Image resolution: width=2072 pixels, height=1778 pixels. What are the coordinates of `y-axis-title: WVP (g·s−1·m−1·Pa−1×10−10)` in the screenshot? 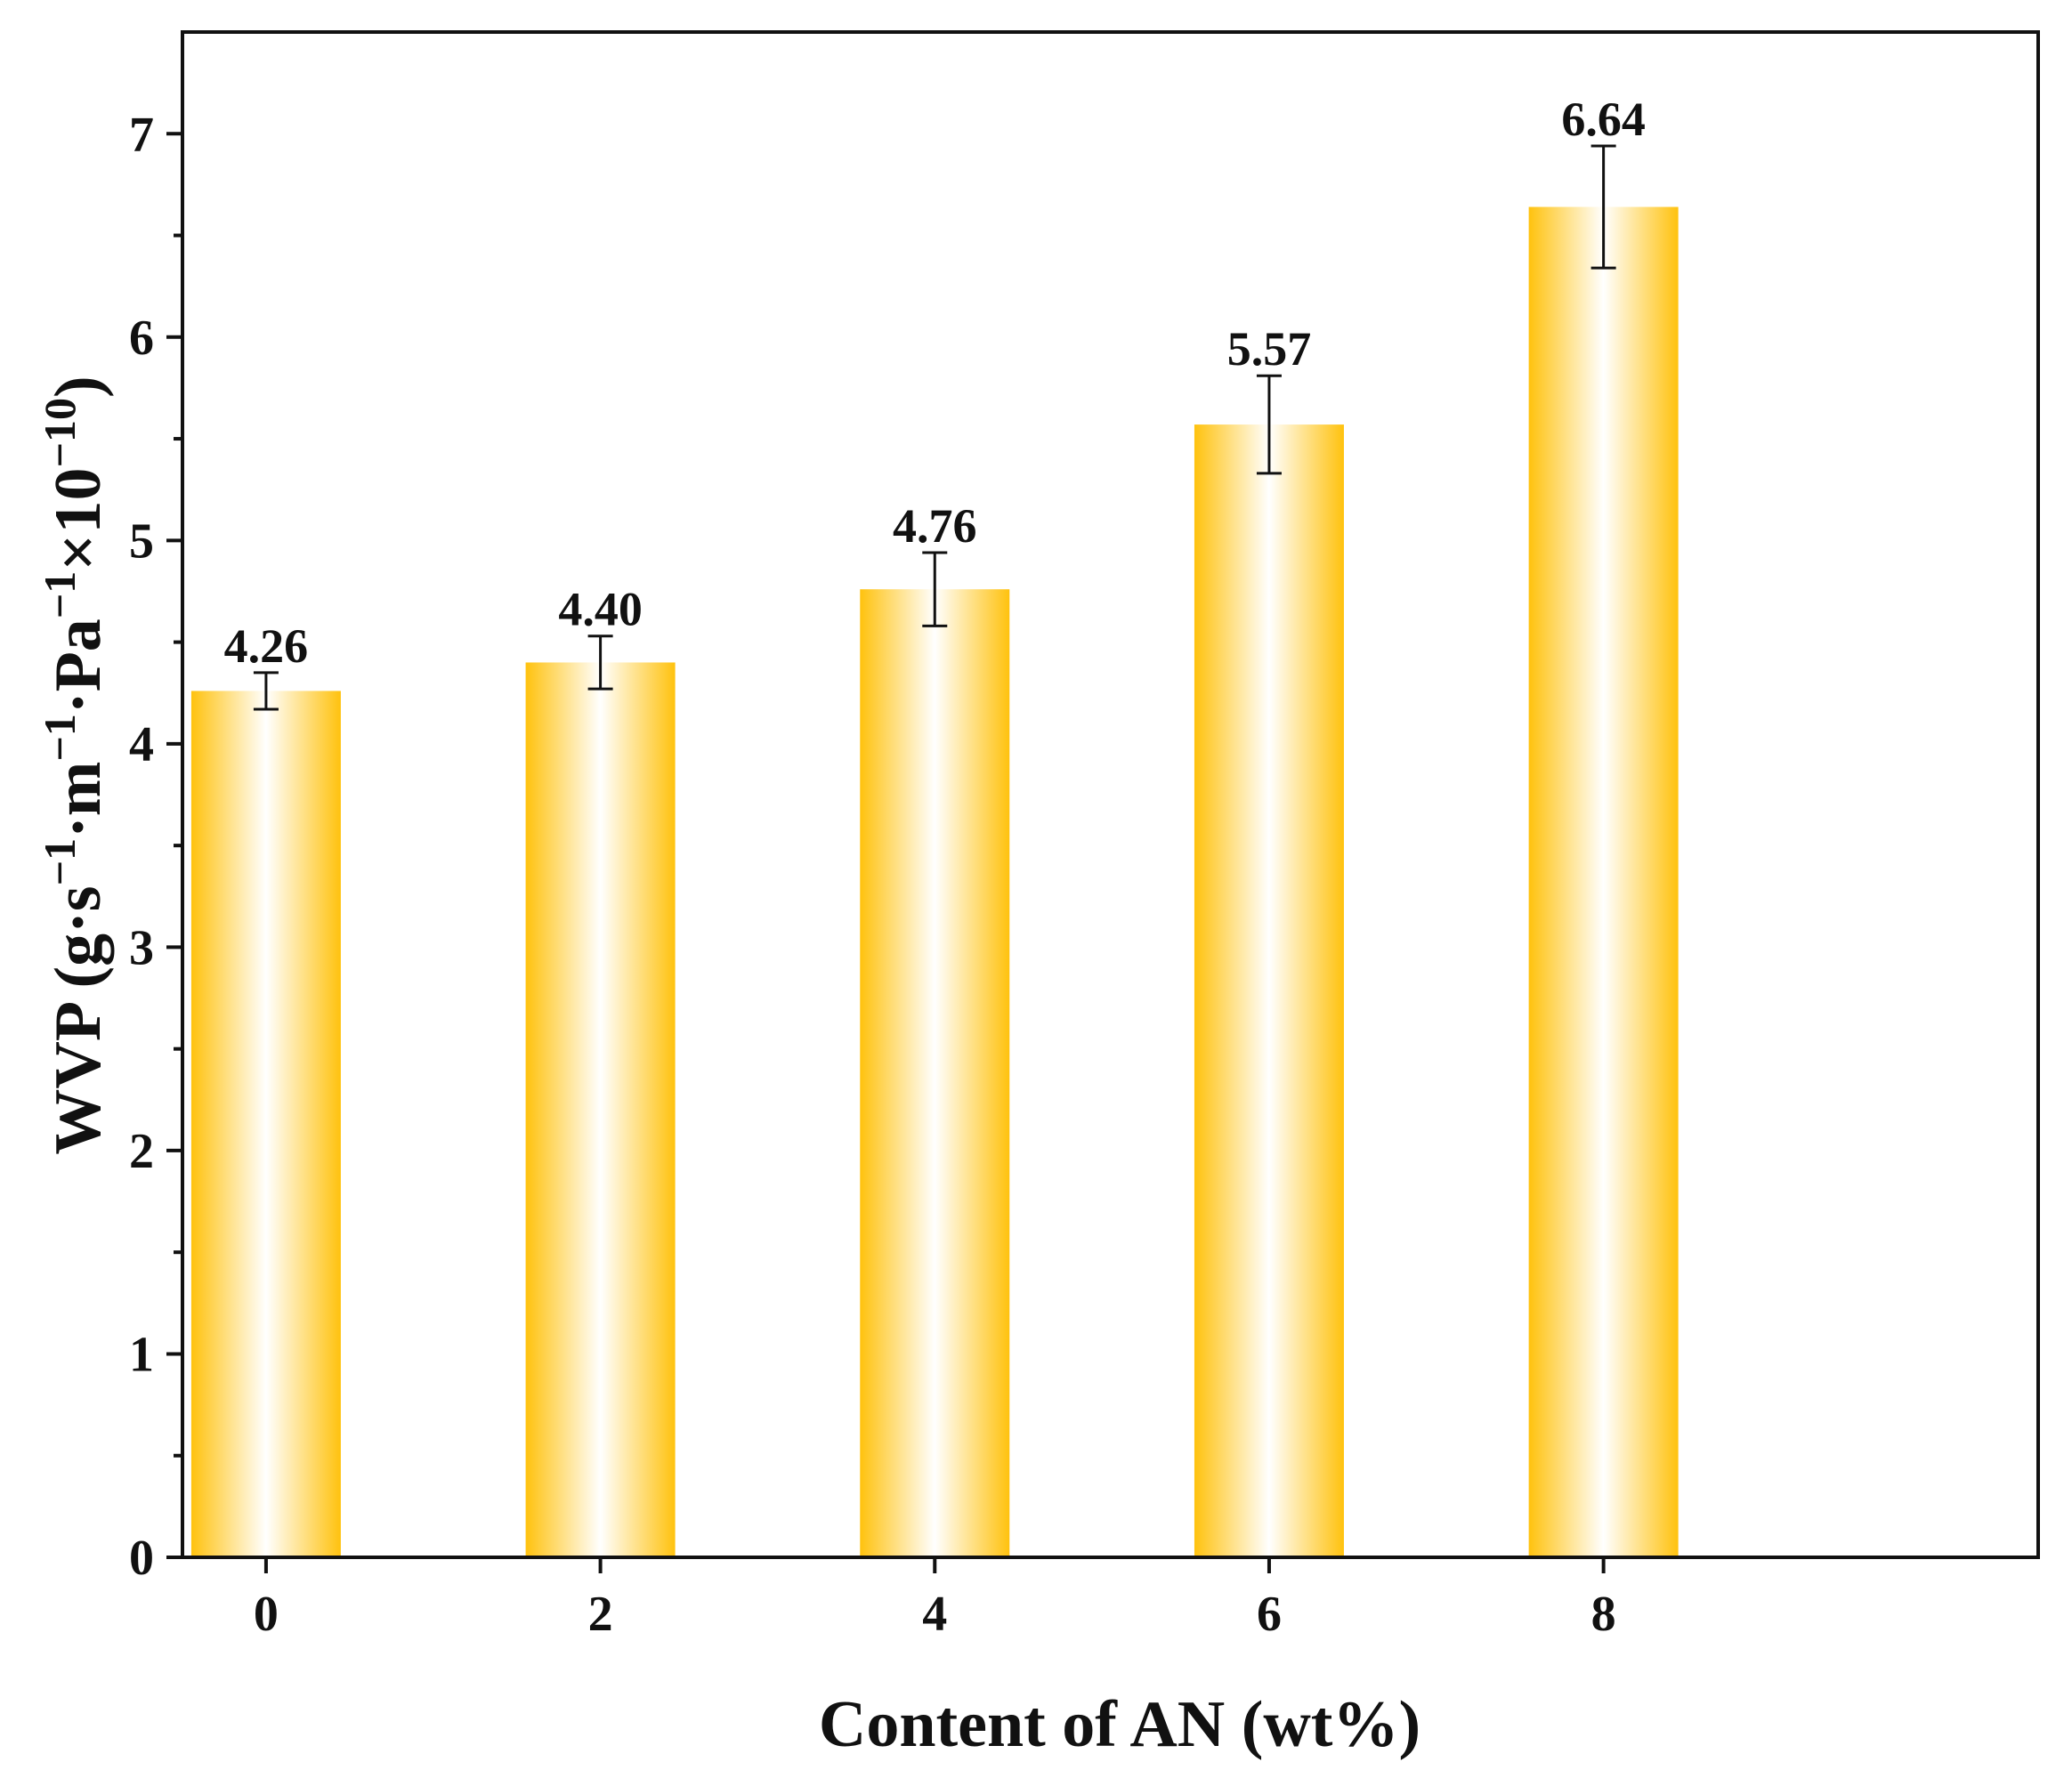 It's located at (75, 765).